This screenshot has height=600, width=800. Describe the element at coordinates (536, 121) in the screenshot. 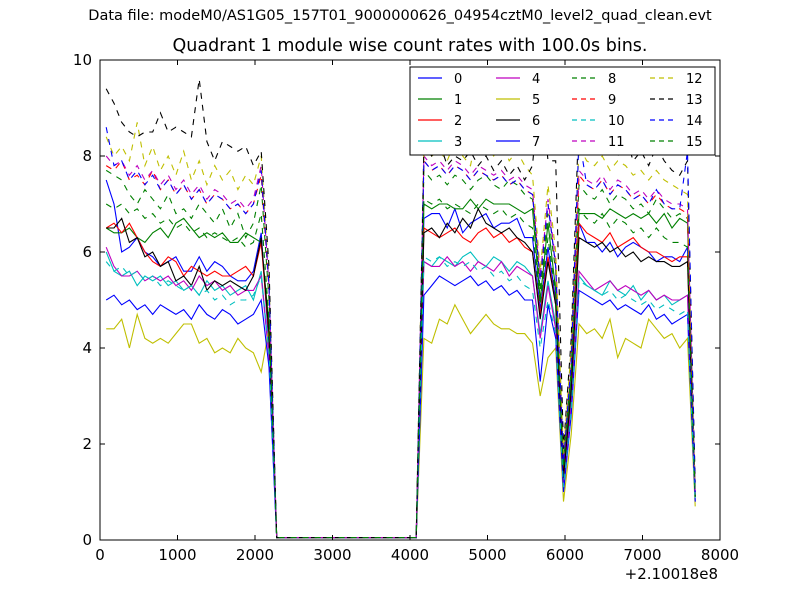

I see `legend-label-6: 6` at that location.